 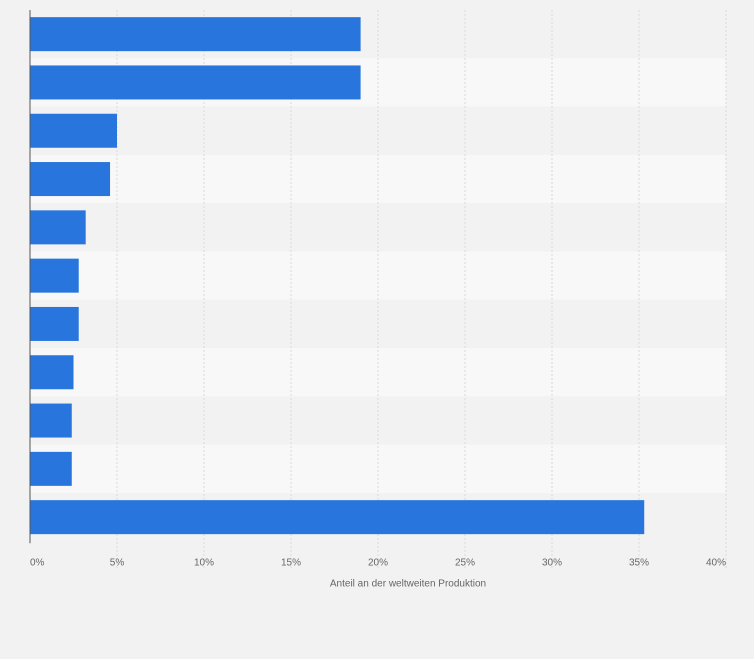 I want to click on x-tick-labels: 0% 5% 10% 15% 20% 25% 30% 35% 40%, so click(x=378, y=562).